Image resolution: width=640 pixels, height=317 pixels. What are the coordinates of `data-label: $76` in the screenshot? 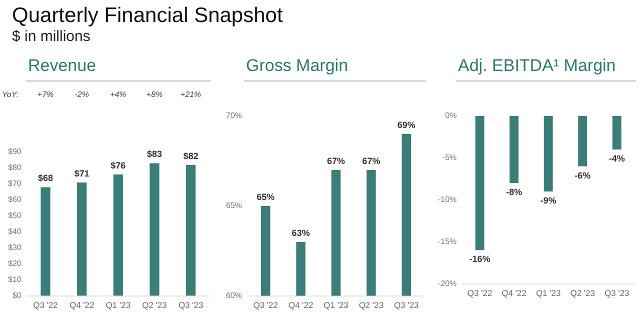 It's located at (118, 165).